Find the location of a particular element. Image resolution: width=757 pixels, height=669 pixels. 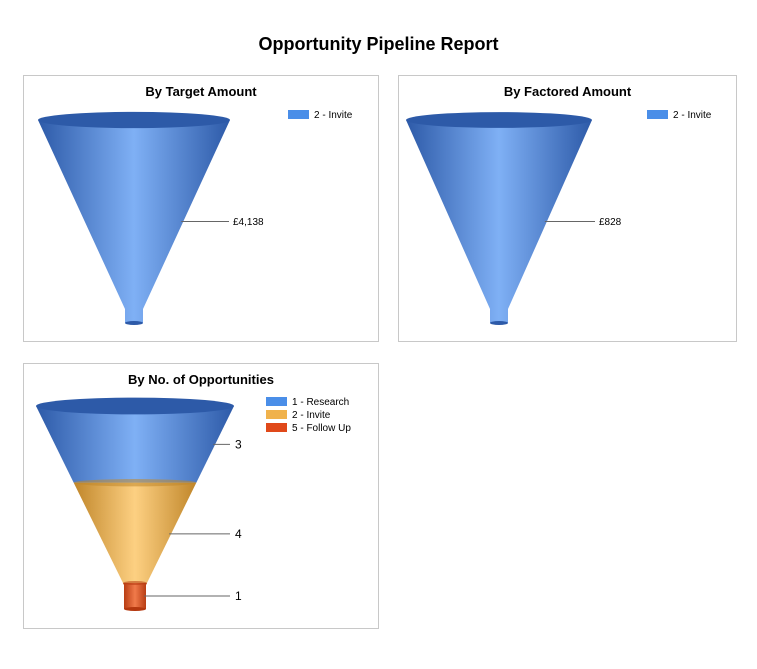

data-label: 4 is located at coordinates (238, 534).